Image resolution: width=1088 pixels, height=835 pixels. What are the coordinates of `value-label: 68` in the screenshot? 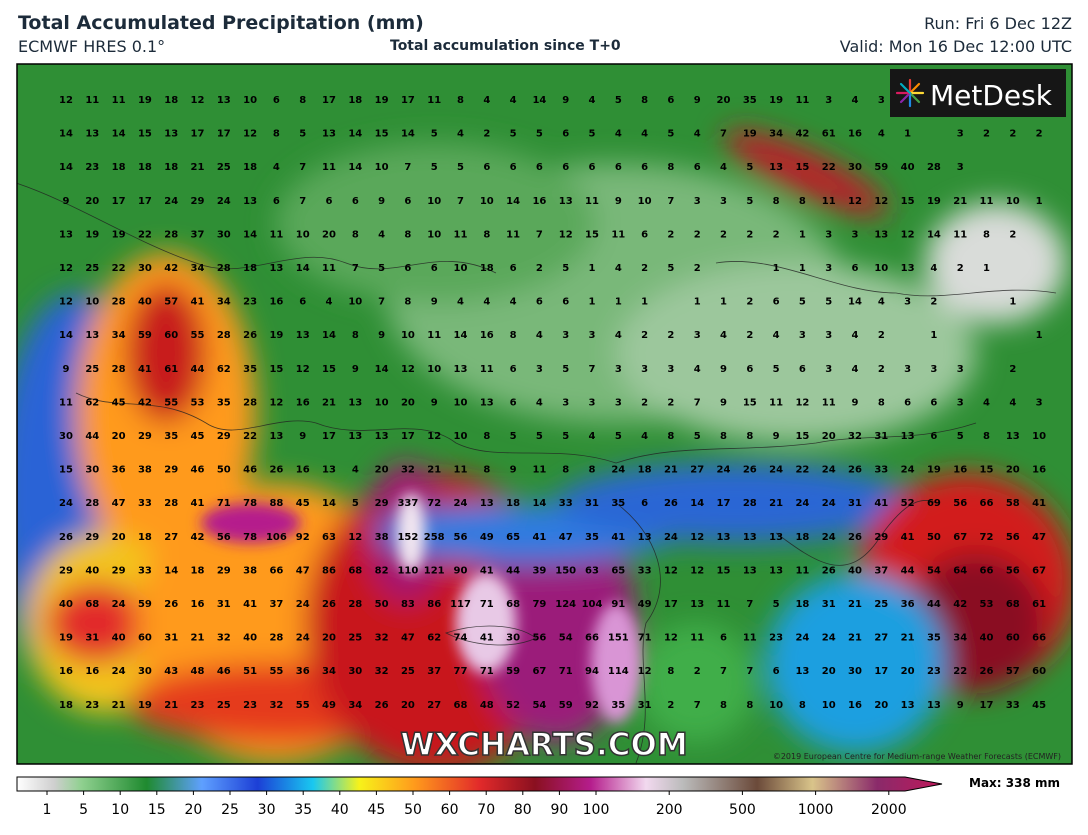 It's located at (461, 705).